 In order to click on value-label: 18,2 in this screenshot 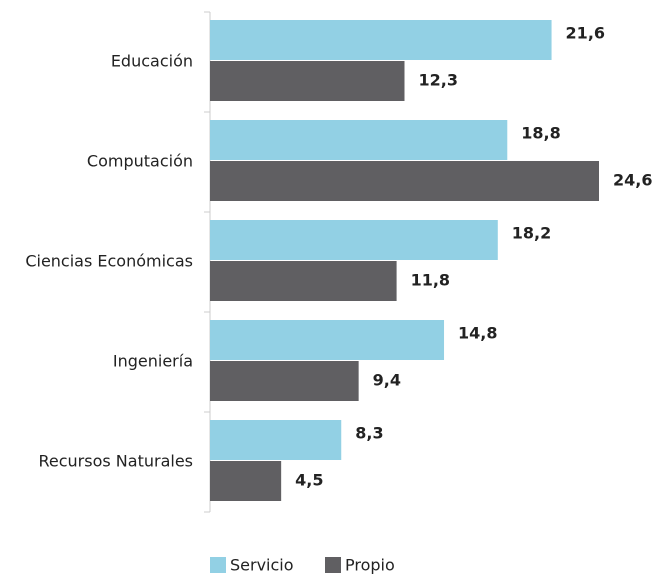, I will do `click(531, 233)`.